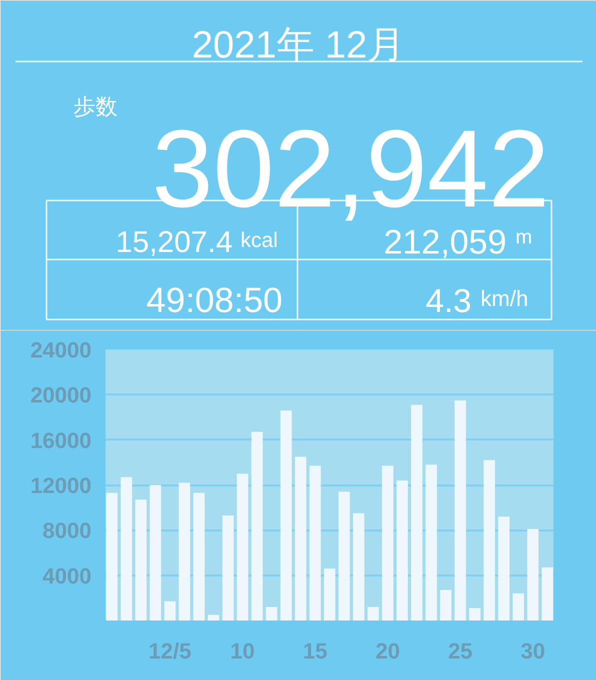  What do you see at coordinates (61, 395) in the screenshot?
I see `y-tick-label: 20000` at bounding box center [61, 395].